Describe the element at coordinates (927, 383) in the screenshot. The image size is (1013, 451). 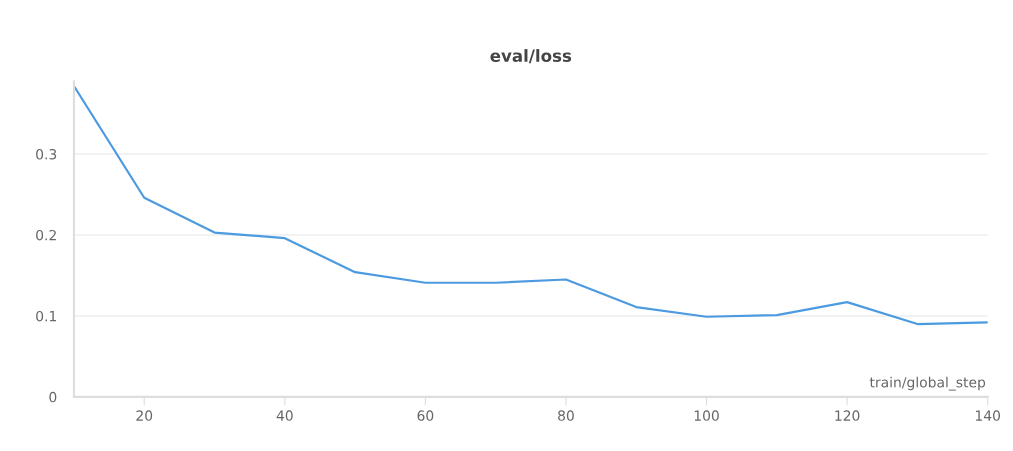
I see `x-axis-title: train/global_step` at that location.